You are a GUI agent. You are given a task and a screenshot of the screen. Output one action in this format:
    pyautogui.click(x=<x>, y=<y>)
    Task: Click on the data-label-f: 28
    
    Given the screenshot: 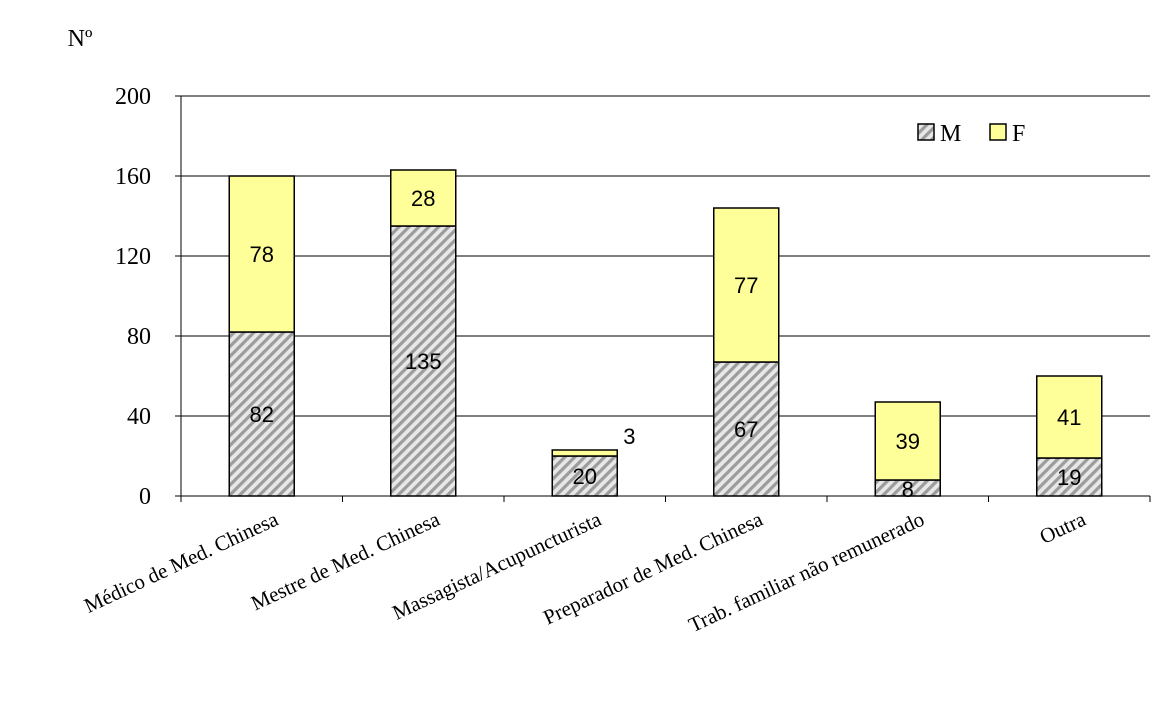 What is the action you would take?
    pyautogui.click(x=423, y=198)
    